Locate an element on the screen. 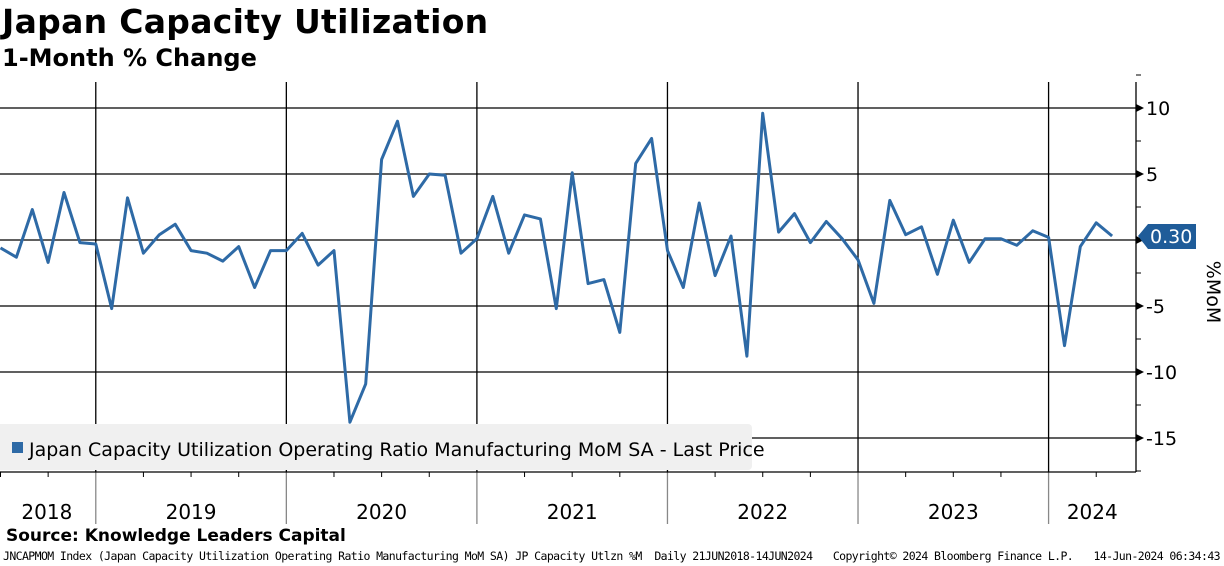 The width and height of the screenshot is (1224, 566). footer-copyright: Copyright© 2024 Bloomberg Finance L.P. is located at coordinates (953, 556).